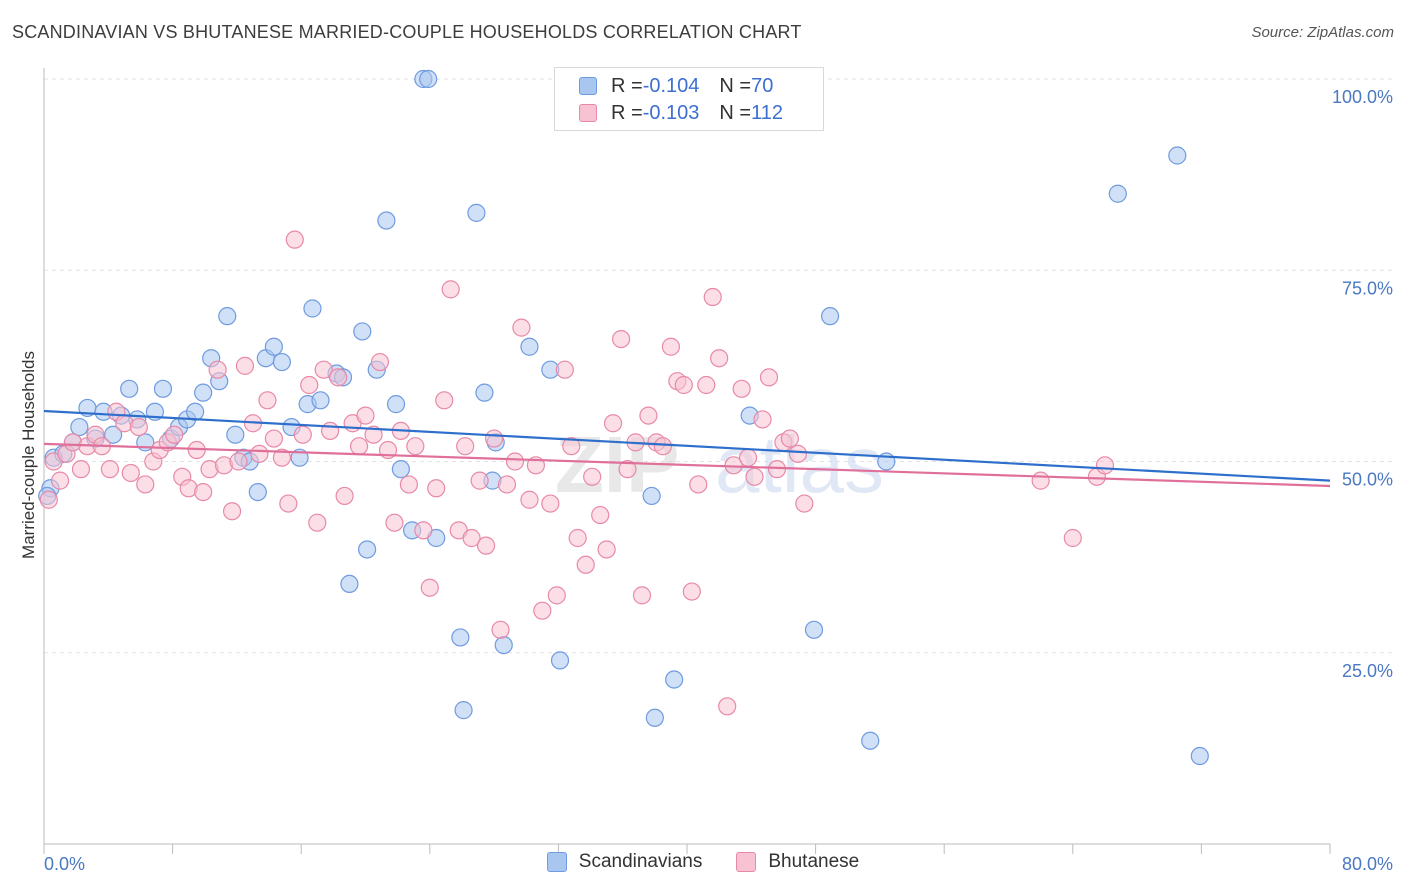 The image size is (1406, 892). I want to click on y-tick-label: 100.0%, so click(1362, 97).